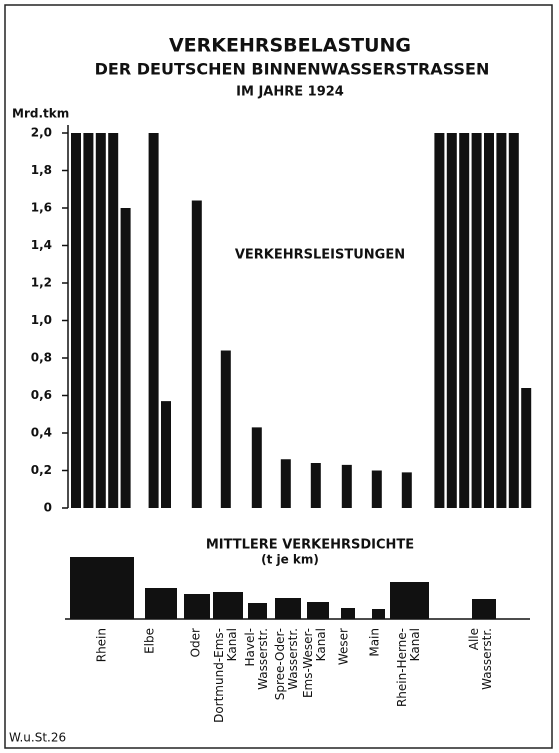 This screenshot has width=559, height=753. Describe the element at coordinates (480, 659) in the screenshot. I see `x-tick-label: AlleWasserstr.` at that location.